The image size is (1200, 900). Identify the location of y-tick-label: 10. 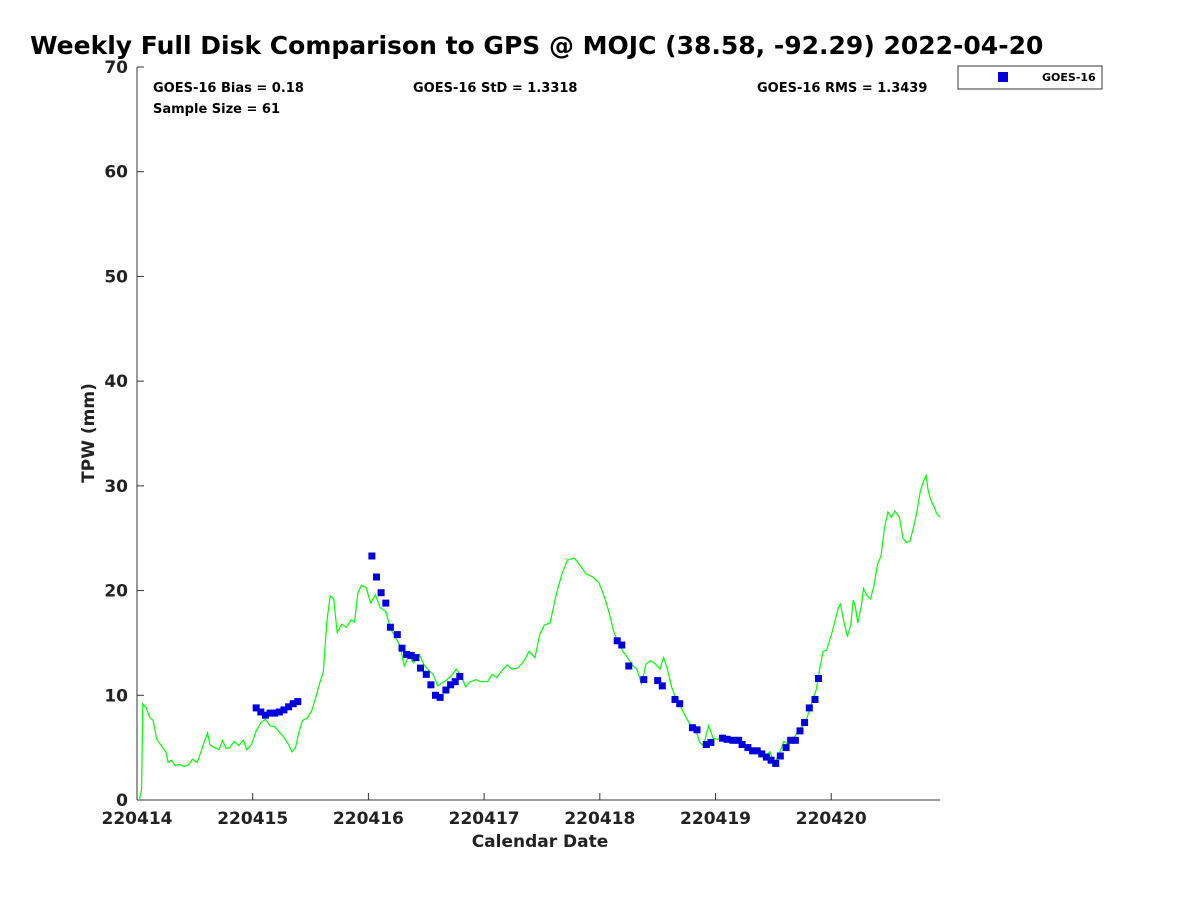
(116, 696).